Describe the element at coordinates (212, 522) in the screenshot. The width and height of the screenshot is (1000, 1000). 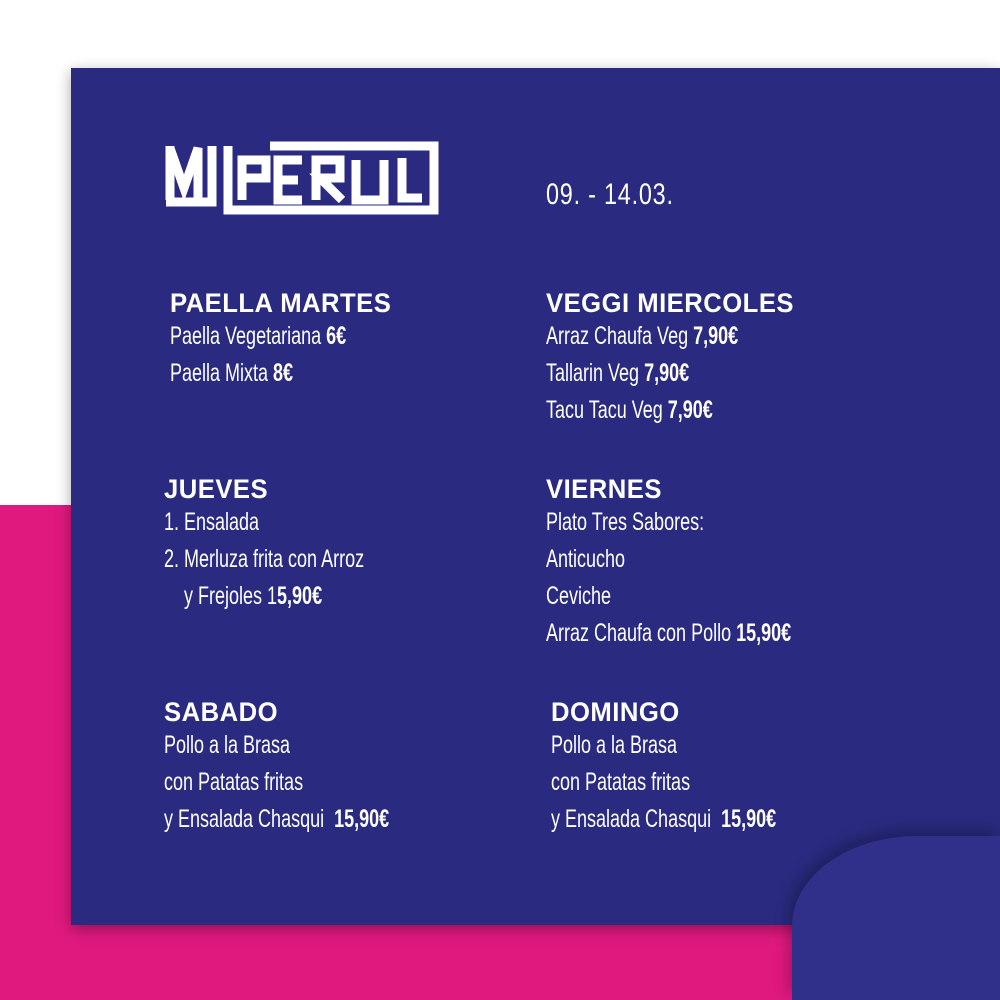
I see `menu-item: 1. Ensalada` at that location.